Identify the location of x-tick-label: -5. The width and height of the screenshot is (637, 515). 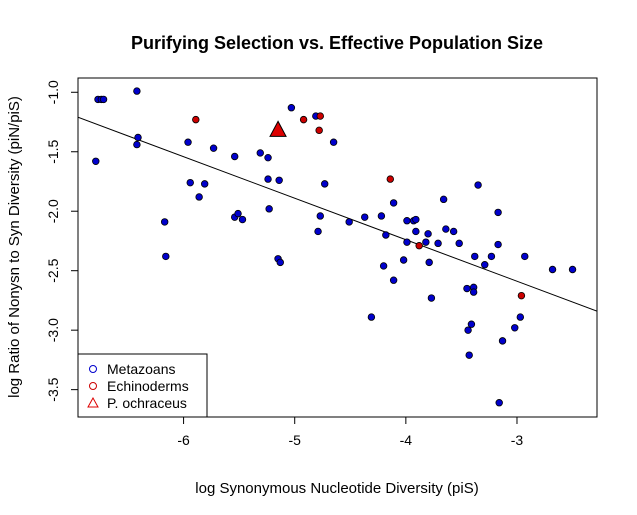
(294, 440).